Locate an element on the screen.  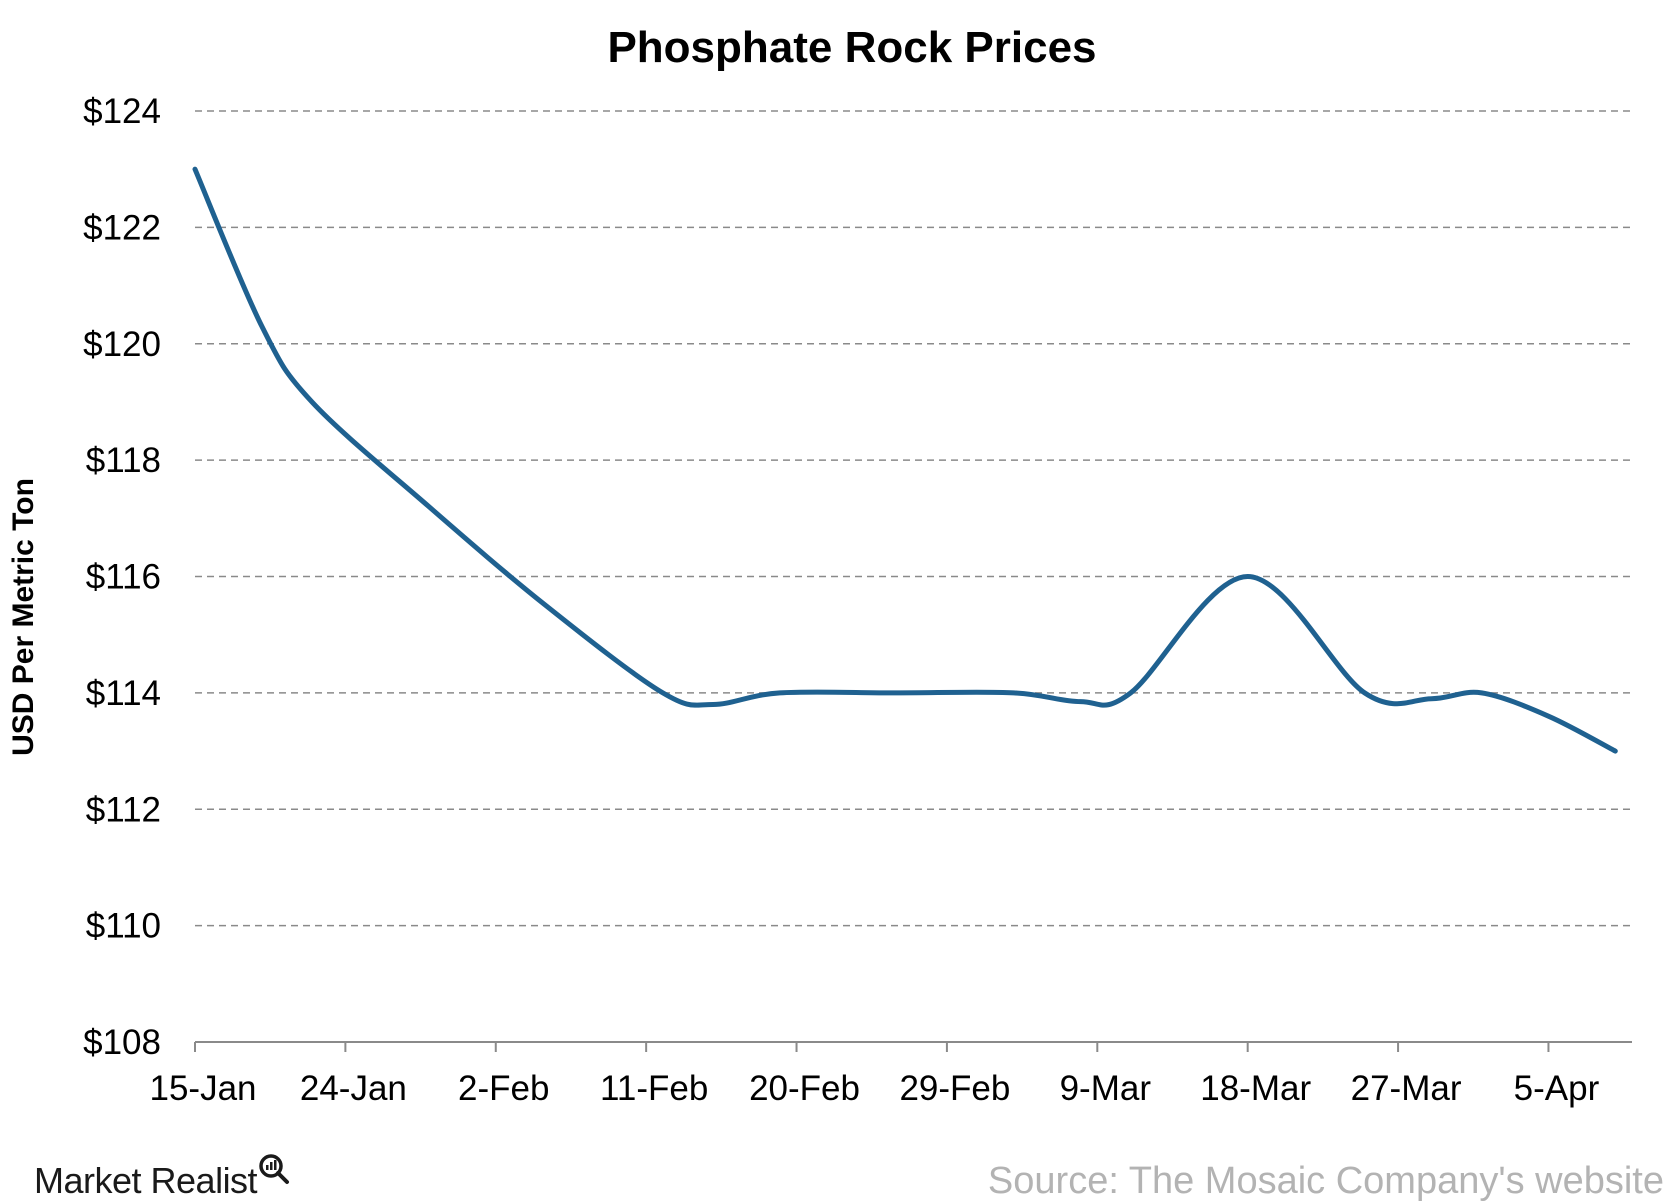
y-tick-label: $122 is located at coordinates (122, 227).